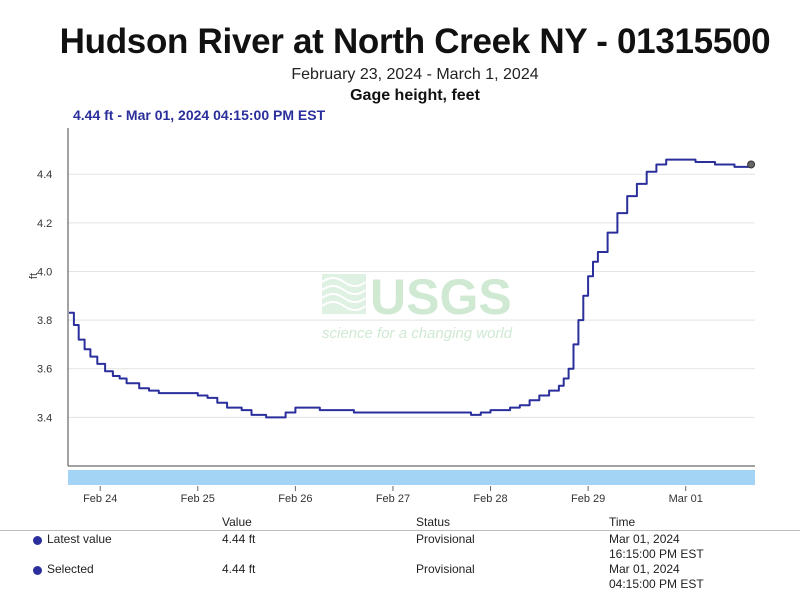 This screenshot has height=599, width=800. I want to click on usgs-watermark-logo: USGS, so click(441, 297).